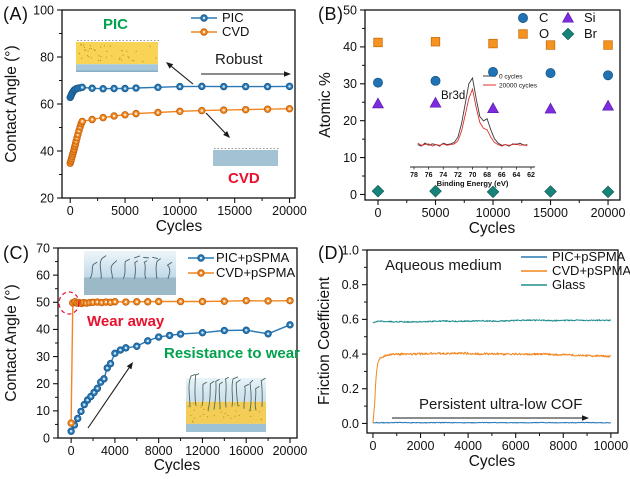 This screenshot has height=479, width=630. I want to click on svg-text: Persistent ultra-low COF, so click(500, 404).